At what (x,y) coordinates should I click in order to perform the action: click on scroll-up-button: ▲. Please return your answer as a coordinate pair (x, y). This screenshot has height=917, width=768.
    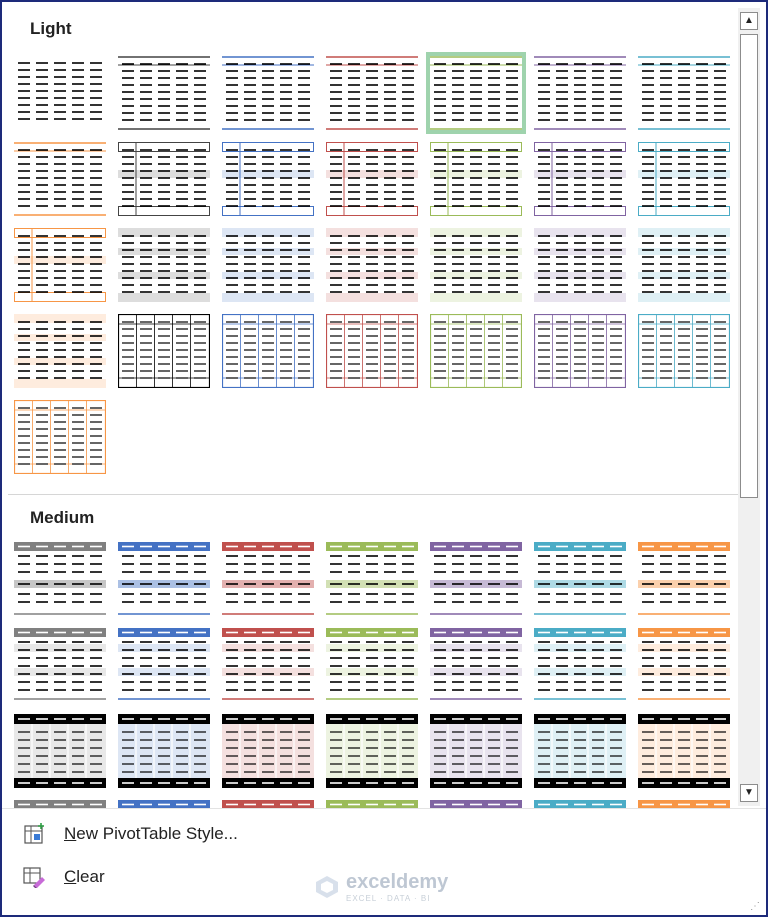
    Looking at the image, I should click on (749, 21).